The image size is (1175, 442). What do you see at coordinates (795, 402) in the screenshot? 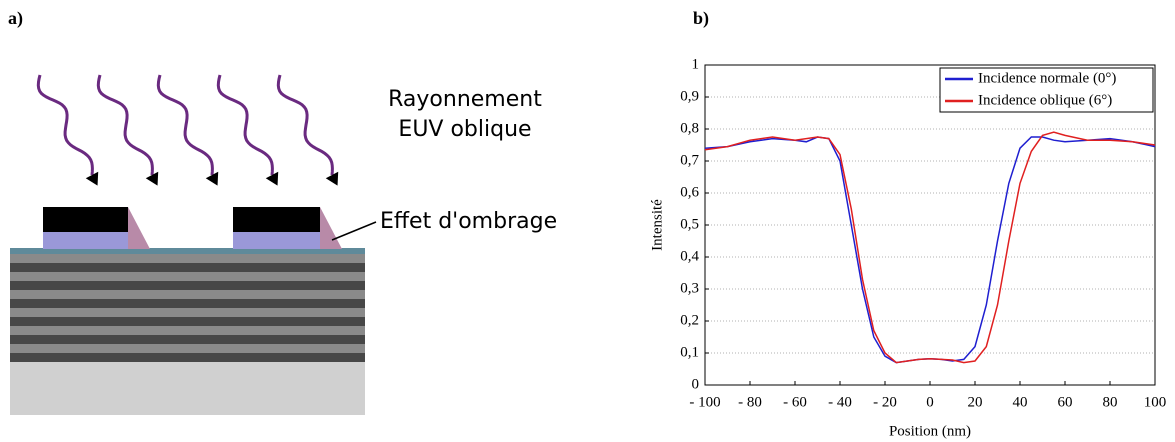
I see `x-tick-label: - 60` at bounding box center [795, 402].